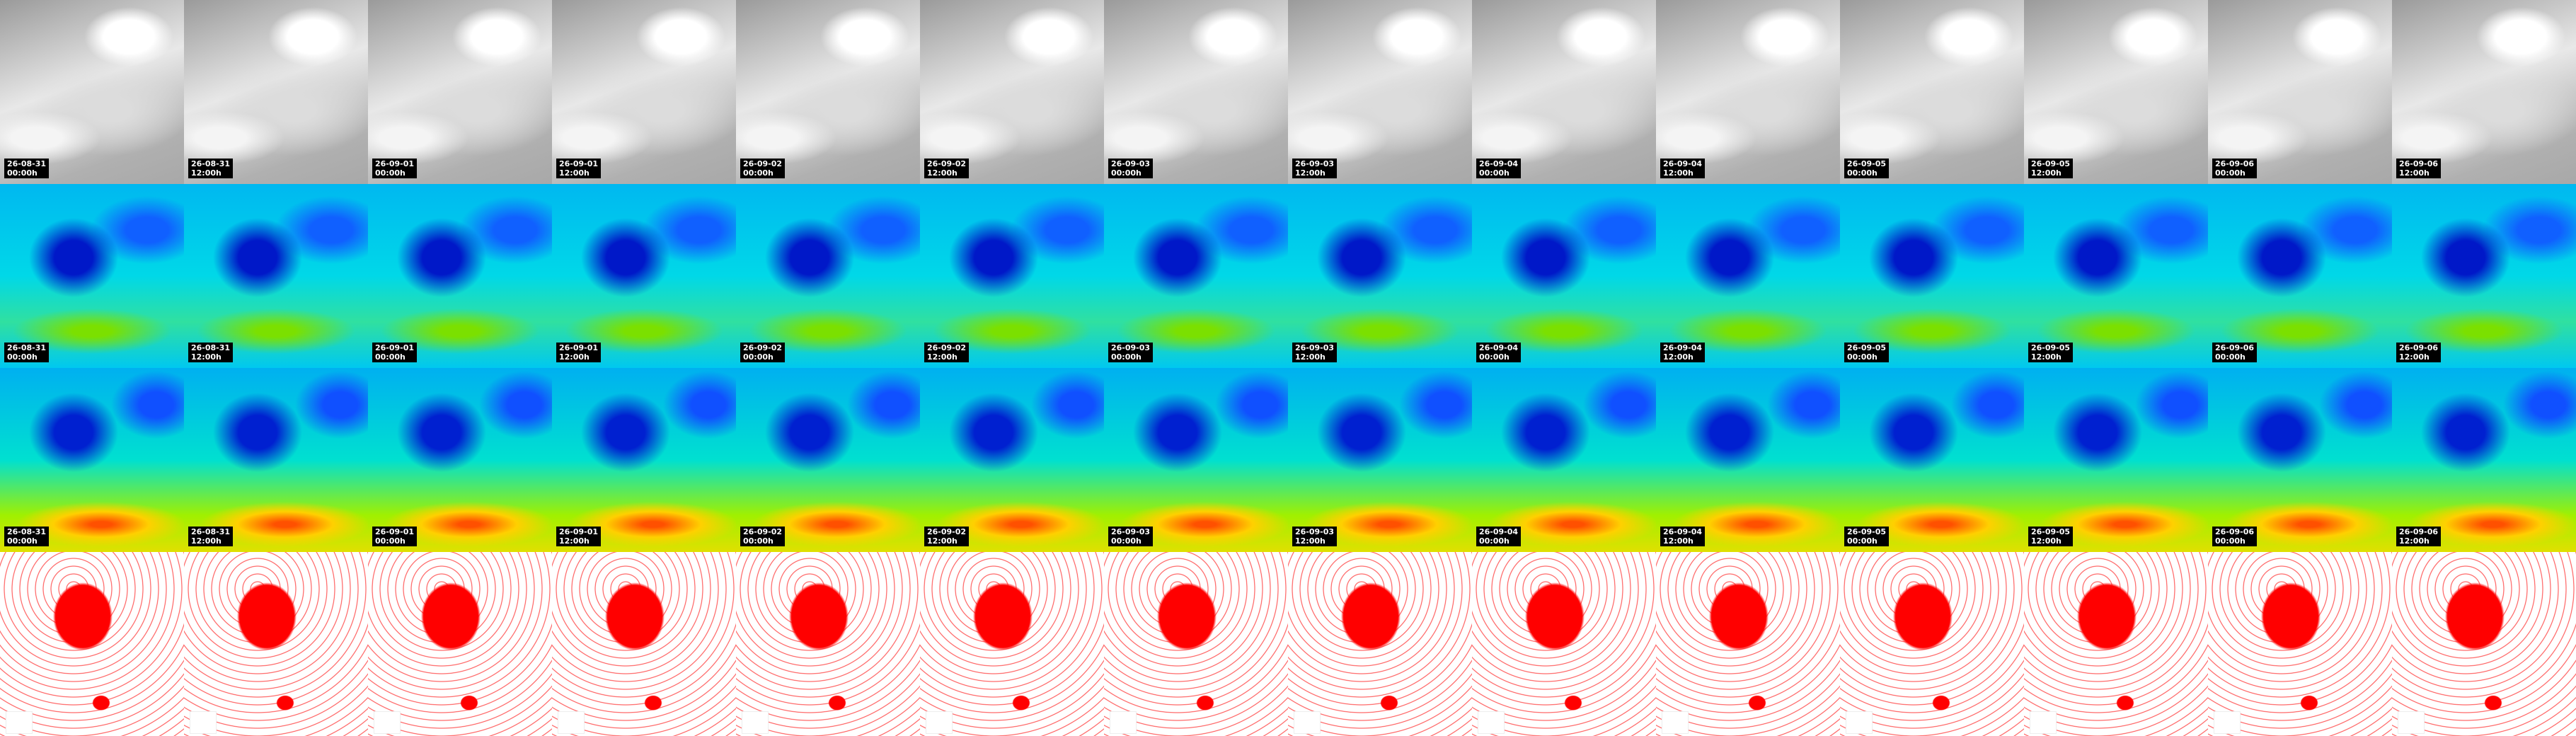 This screenshot has width=2576, height=736. I want to click on wind2-map: 26-09-04 00:00h, so click(1564, 460).